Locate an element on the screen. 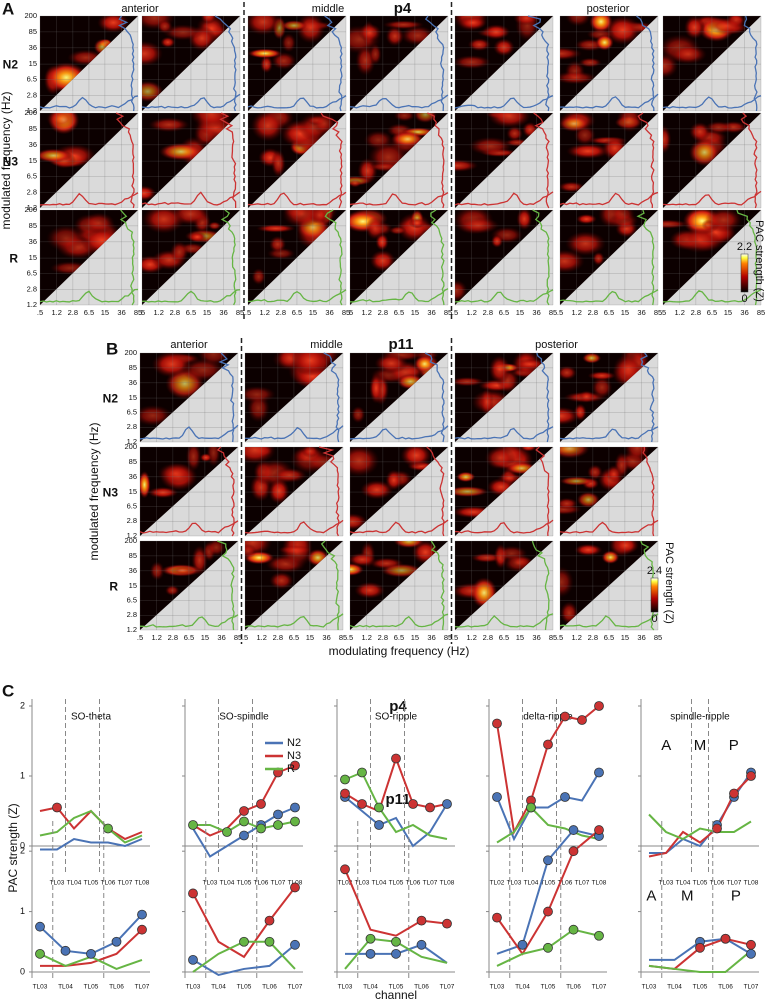  series-line is located at coordinates (91, 934).